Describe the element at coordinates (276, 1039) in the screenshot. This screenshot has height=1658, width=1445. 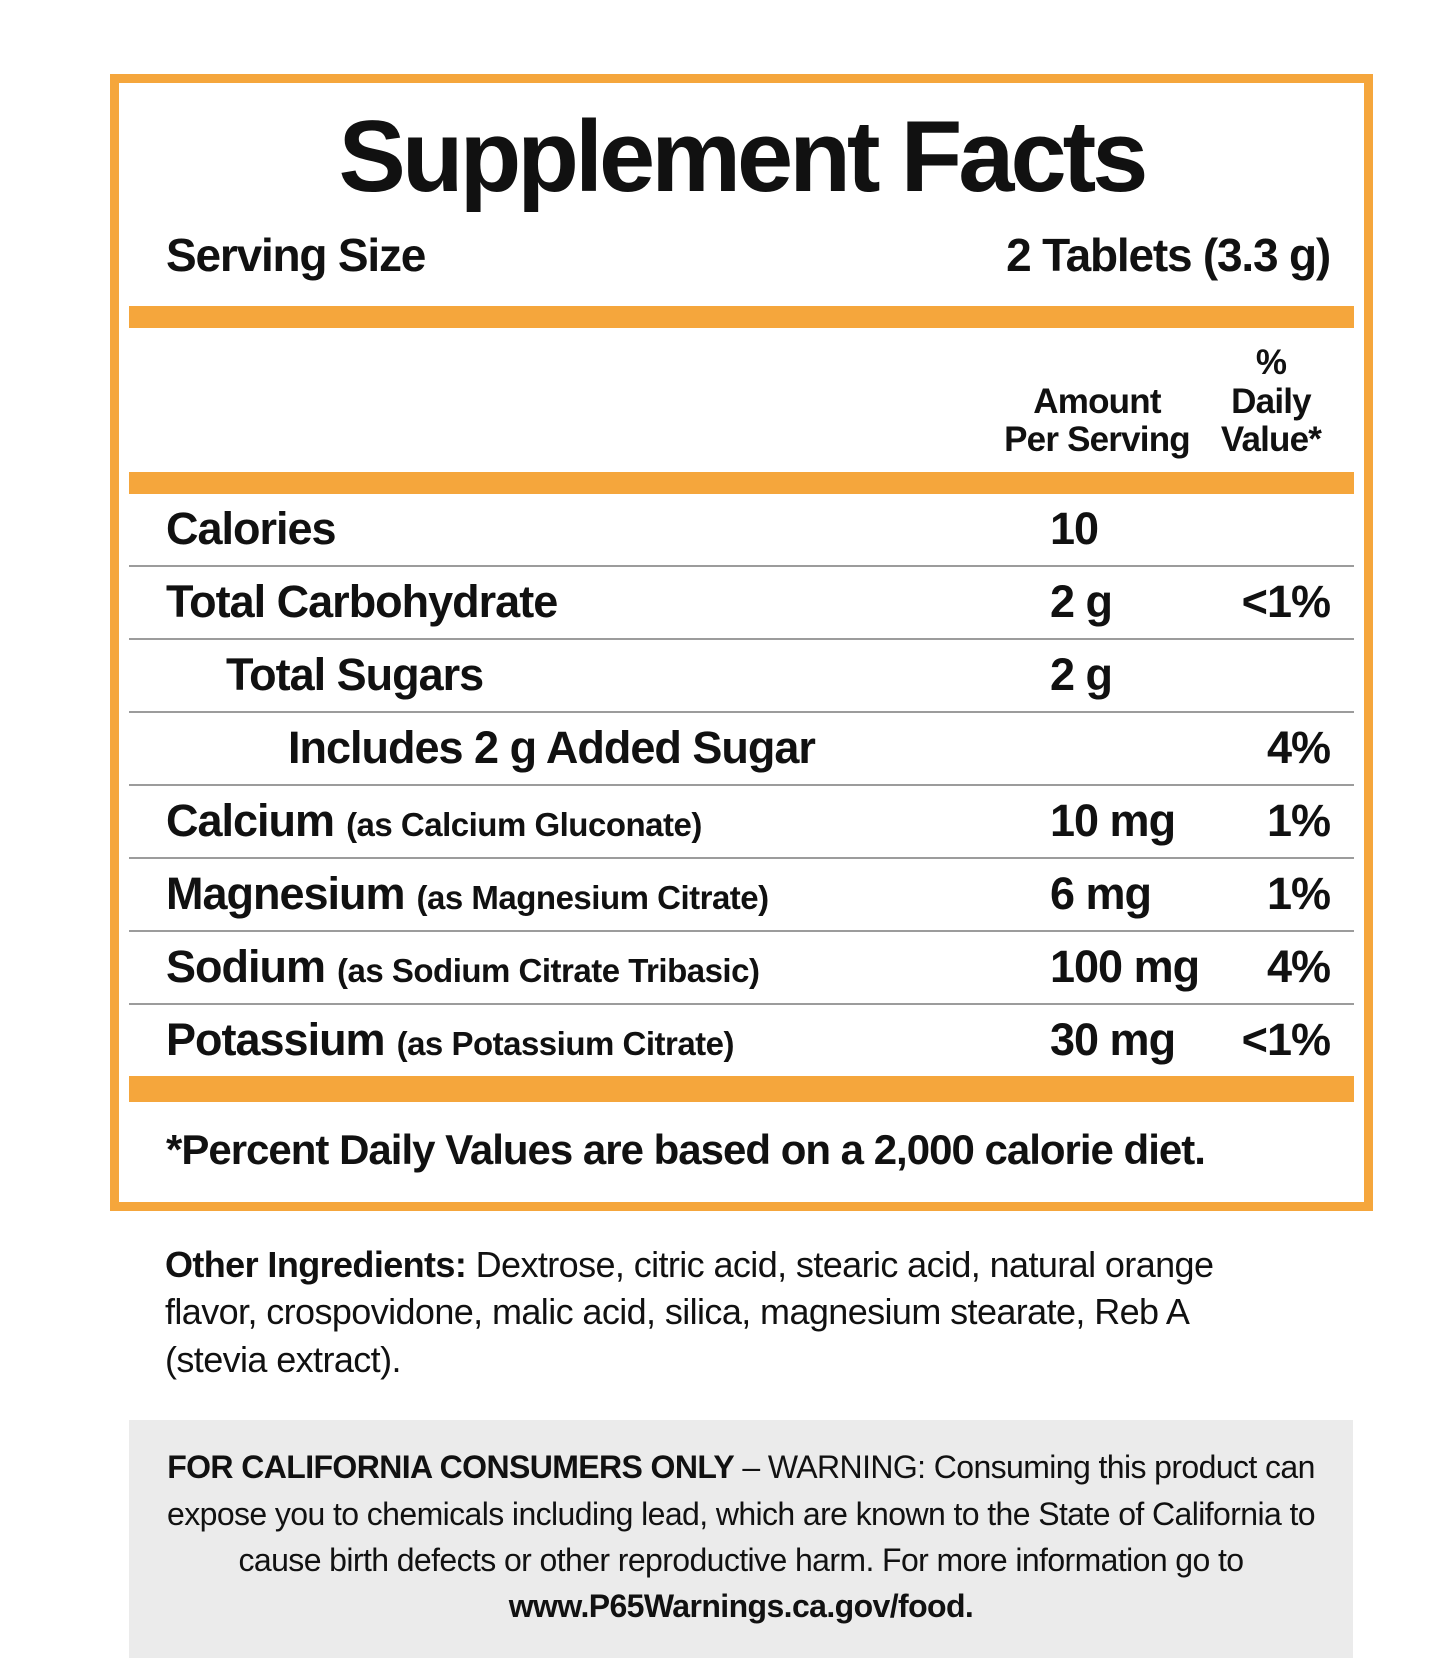
I see `nutrient-name: Potassium` at that location.